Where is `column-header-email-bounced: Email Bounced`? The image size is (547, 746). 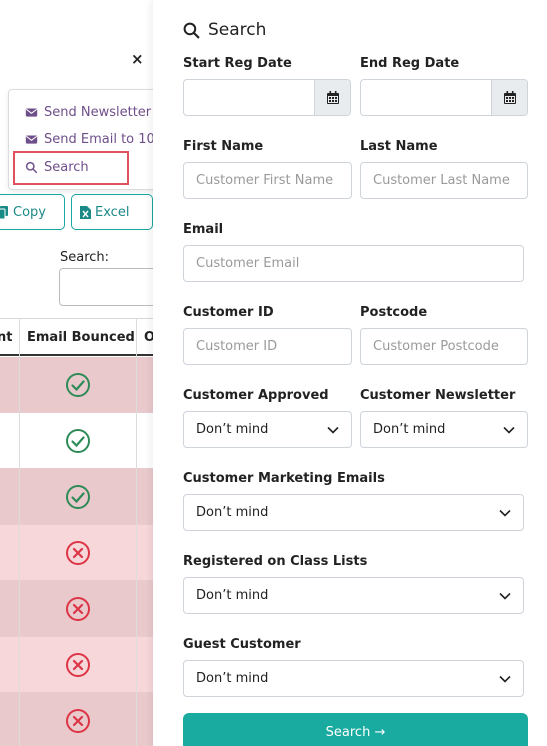 column-header-email-bounced: Email Bounced is located at coordinates (81, 337).